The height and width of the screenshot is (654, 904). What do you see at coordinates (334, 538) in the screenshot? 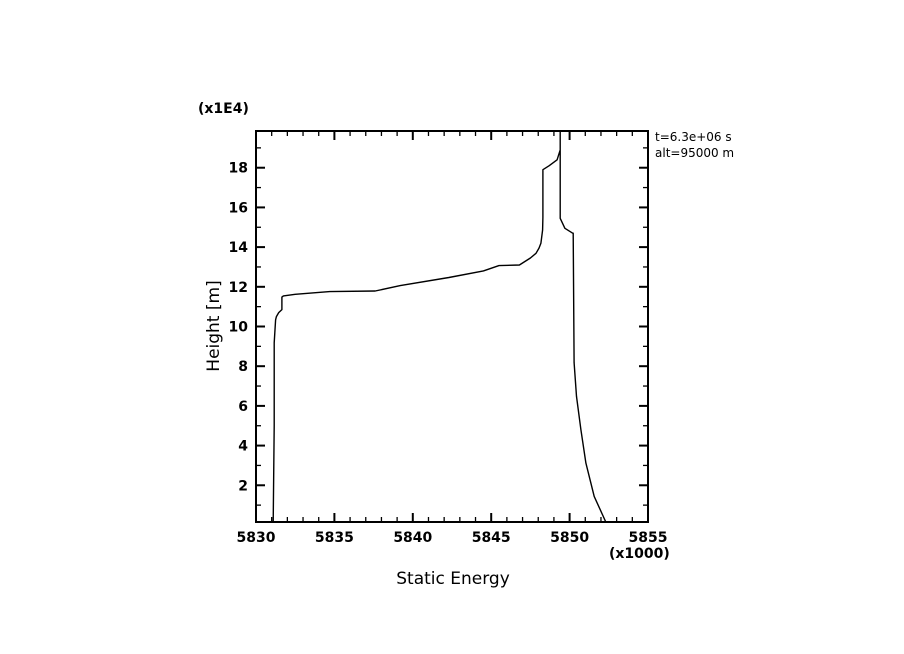
I see `x-tick-label: 5835` at bounding box center [334, 538].